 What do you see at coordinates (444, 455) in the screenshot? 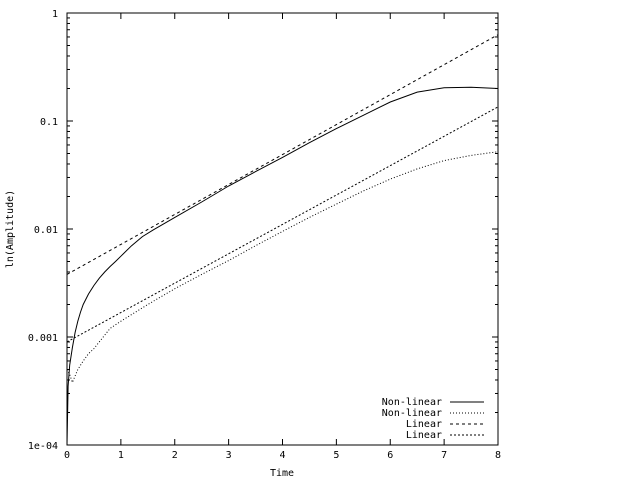
I see `x-tick-label: 7` at bounding box center [444, 455].